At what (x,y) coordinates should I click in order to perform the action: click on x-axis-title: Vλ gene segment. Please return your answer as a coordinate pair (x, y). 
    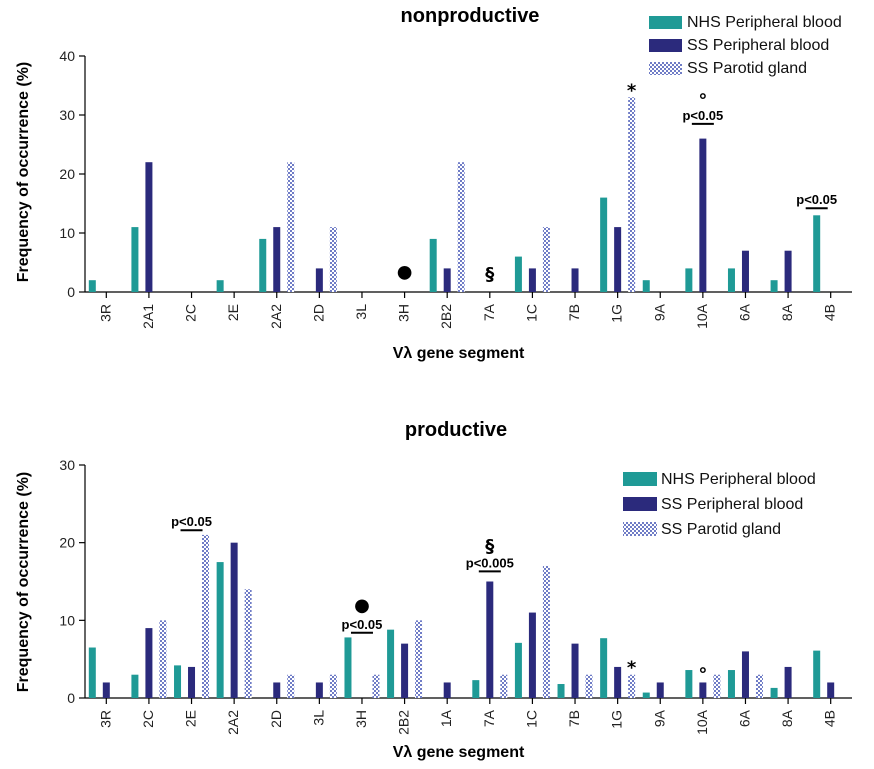
    Looking at the image, I should click on (459, 353).